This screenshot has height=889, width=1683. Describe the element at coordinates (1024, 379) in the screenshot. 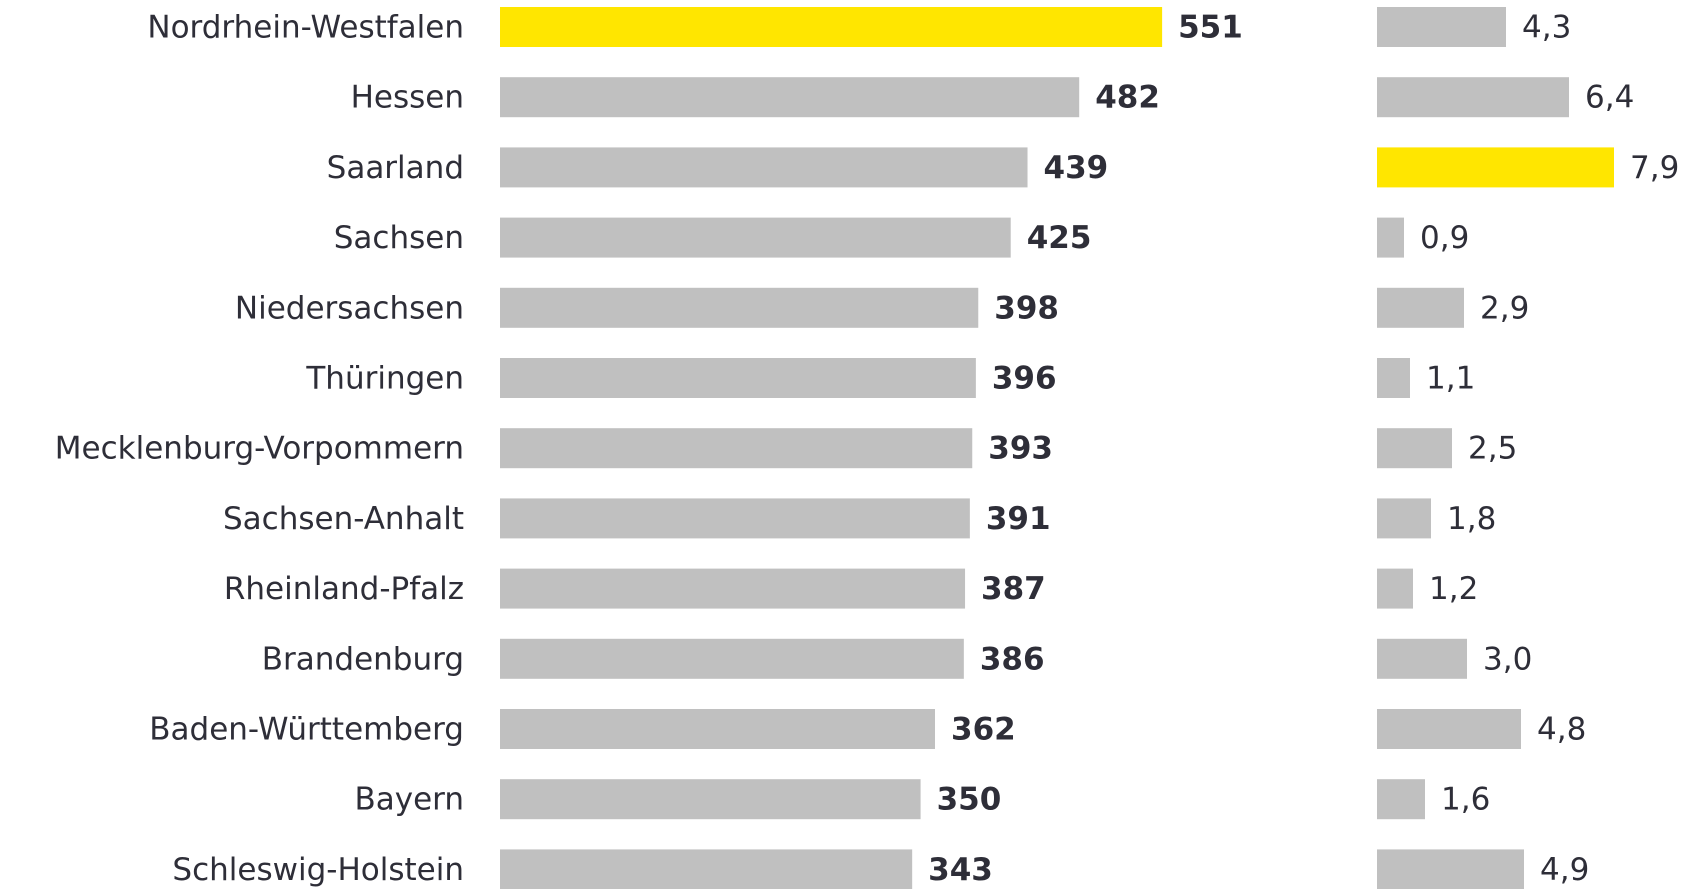

I see `value-label: 396` at that location.